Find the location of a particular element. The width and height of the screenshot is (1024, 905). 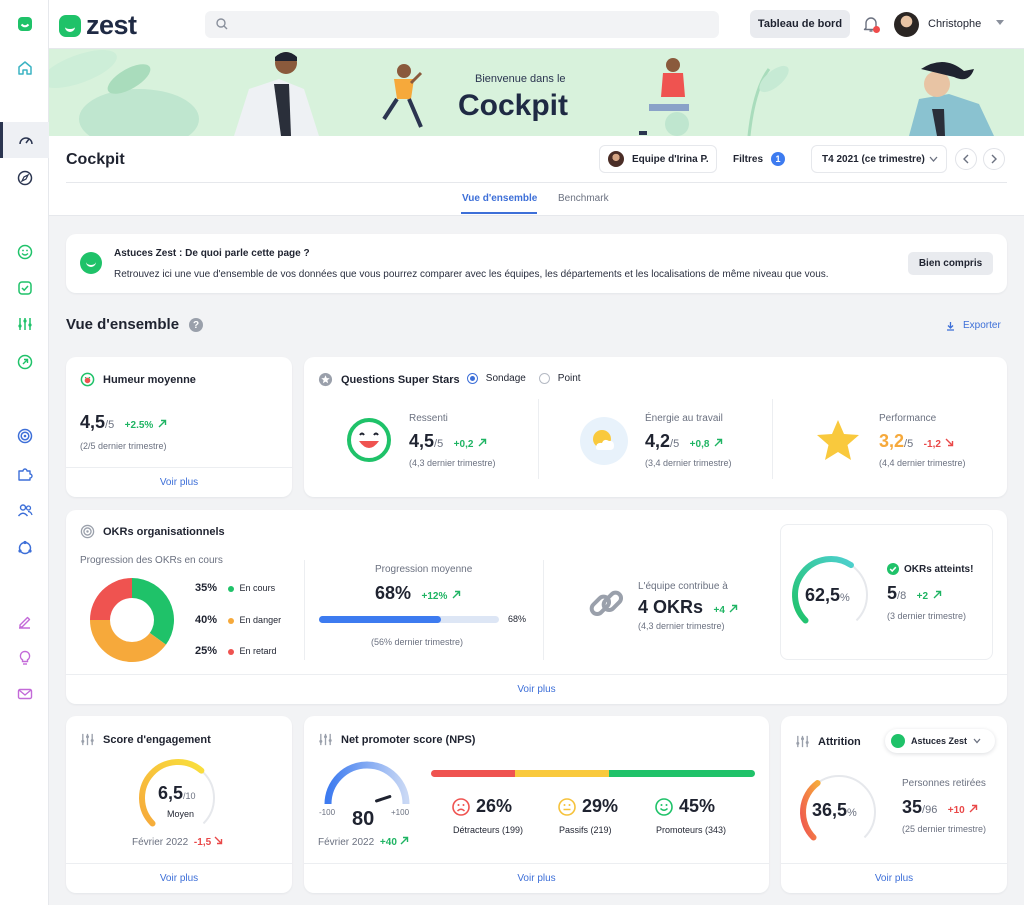

search-bar is located at coordinates (462, 24).